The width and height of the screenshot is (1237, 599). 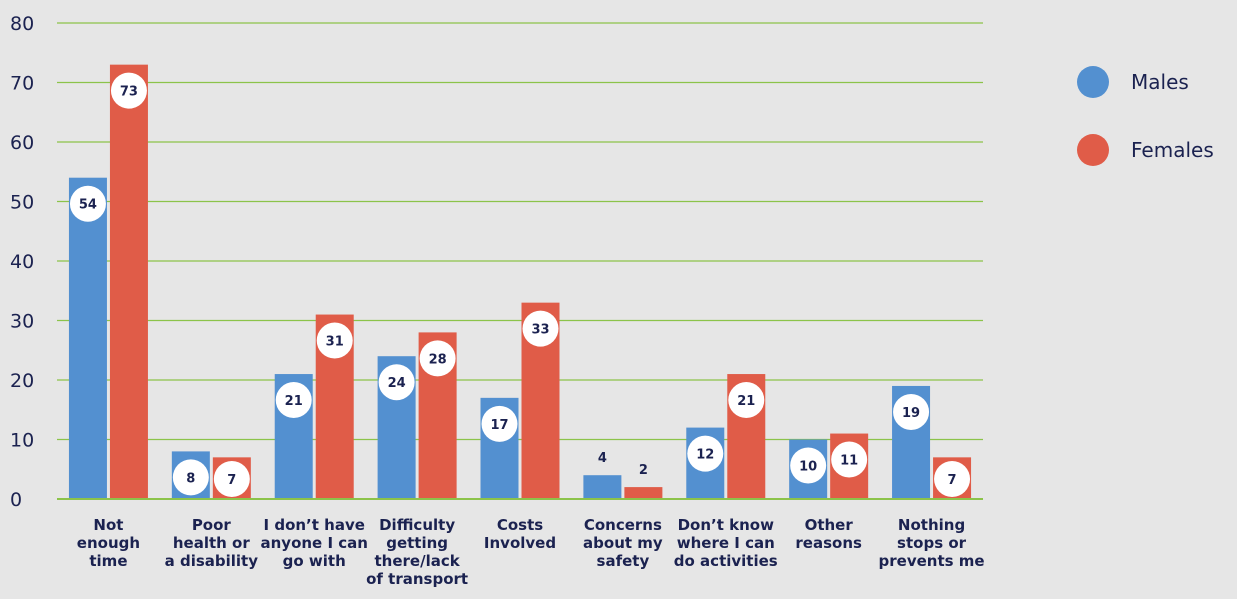 What do you see at coordinates (828, 534) in the screenshot?
I see `x-category-label: Other reasons` at bounding box center [828, 534].